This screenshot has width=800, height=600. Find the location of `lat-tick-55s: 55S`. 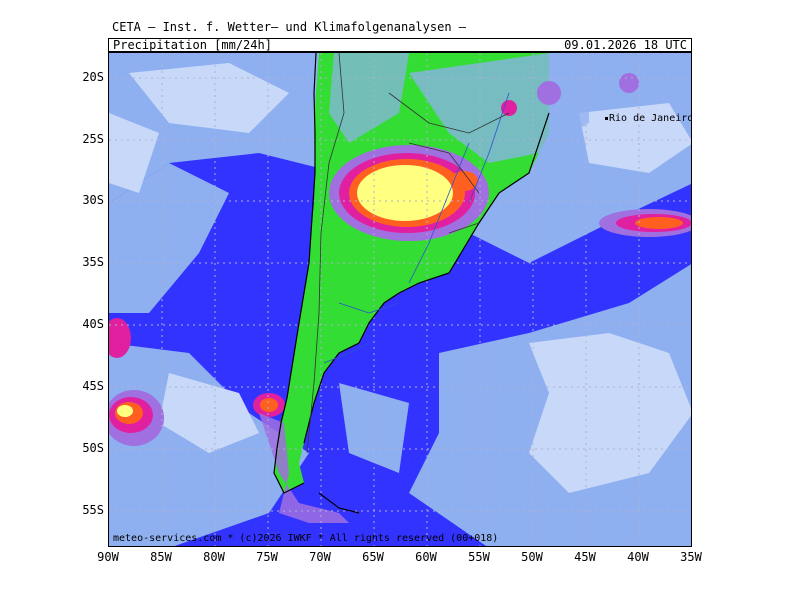

lat-tick-55s: 55S is located at coordinates (93, 510).